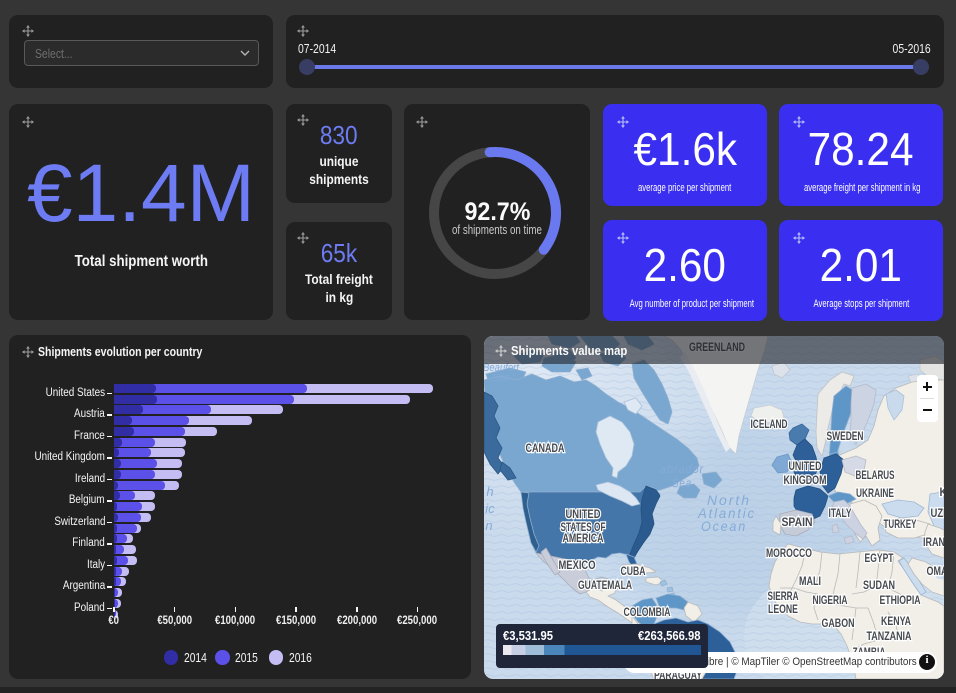 Image resolution: width=956 pixels, height=693 pixels. Describe the element at coordinates (682, 469) in the screenshot. I see `svg-text: abrador` at that location.